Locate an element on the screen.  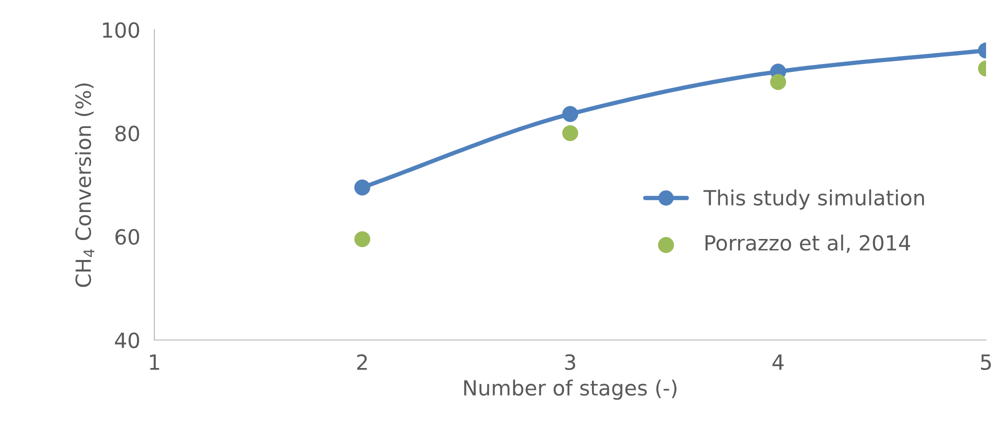
x-tick-label: 1 is located at coordinates (155, 362).